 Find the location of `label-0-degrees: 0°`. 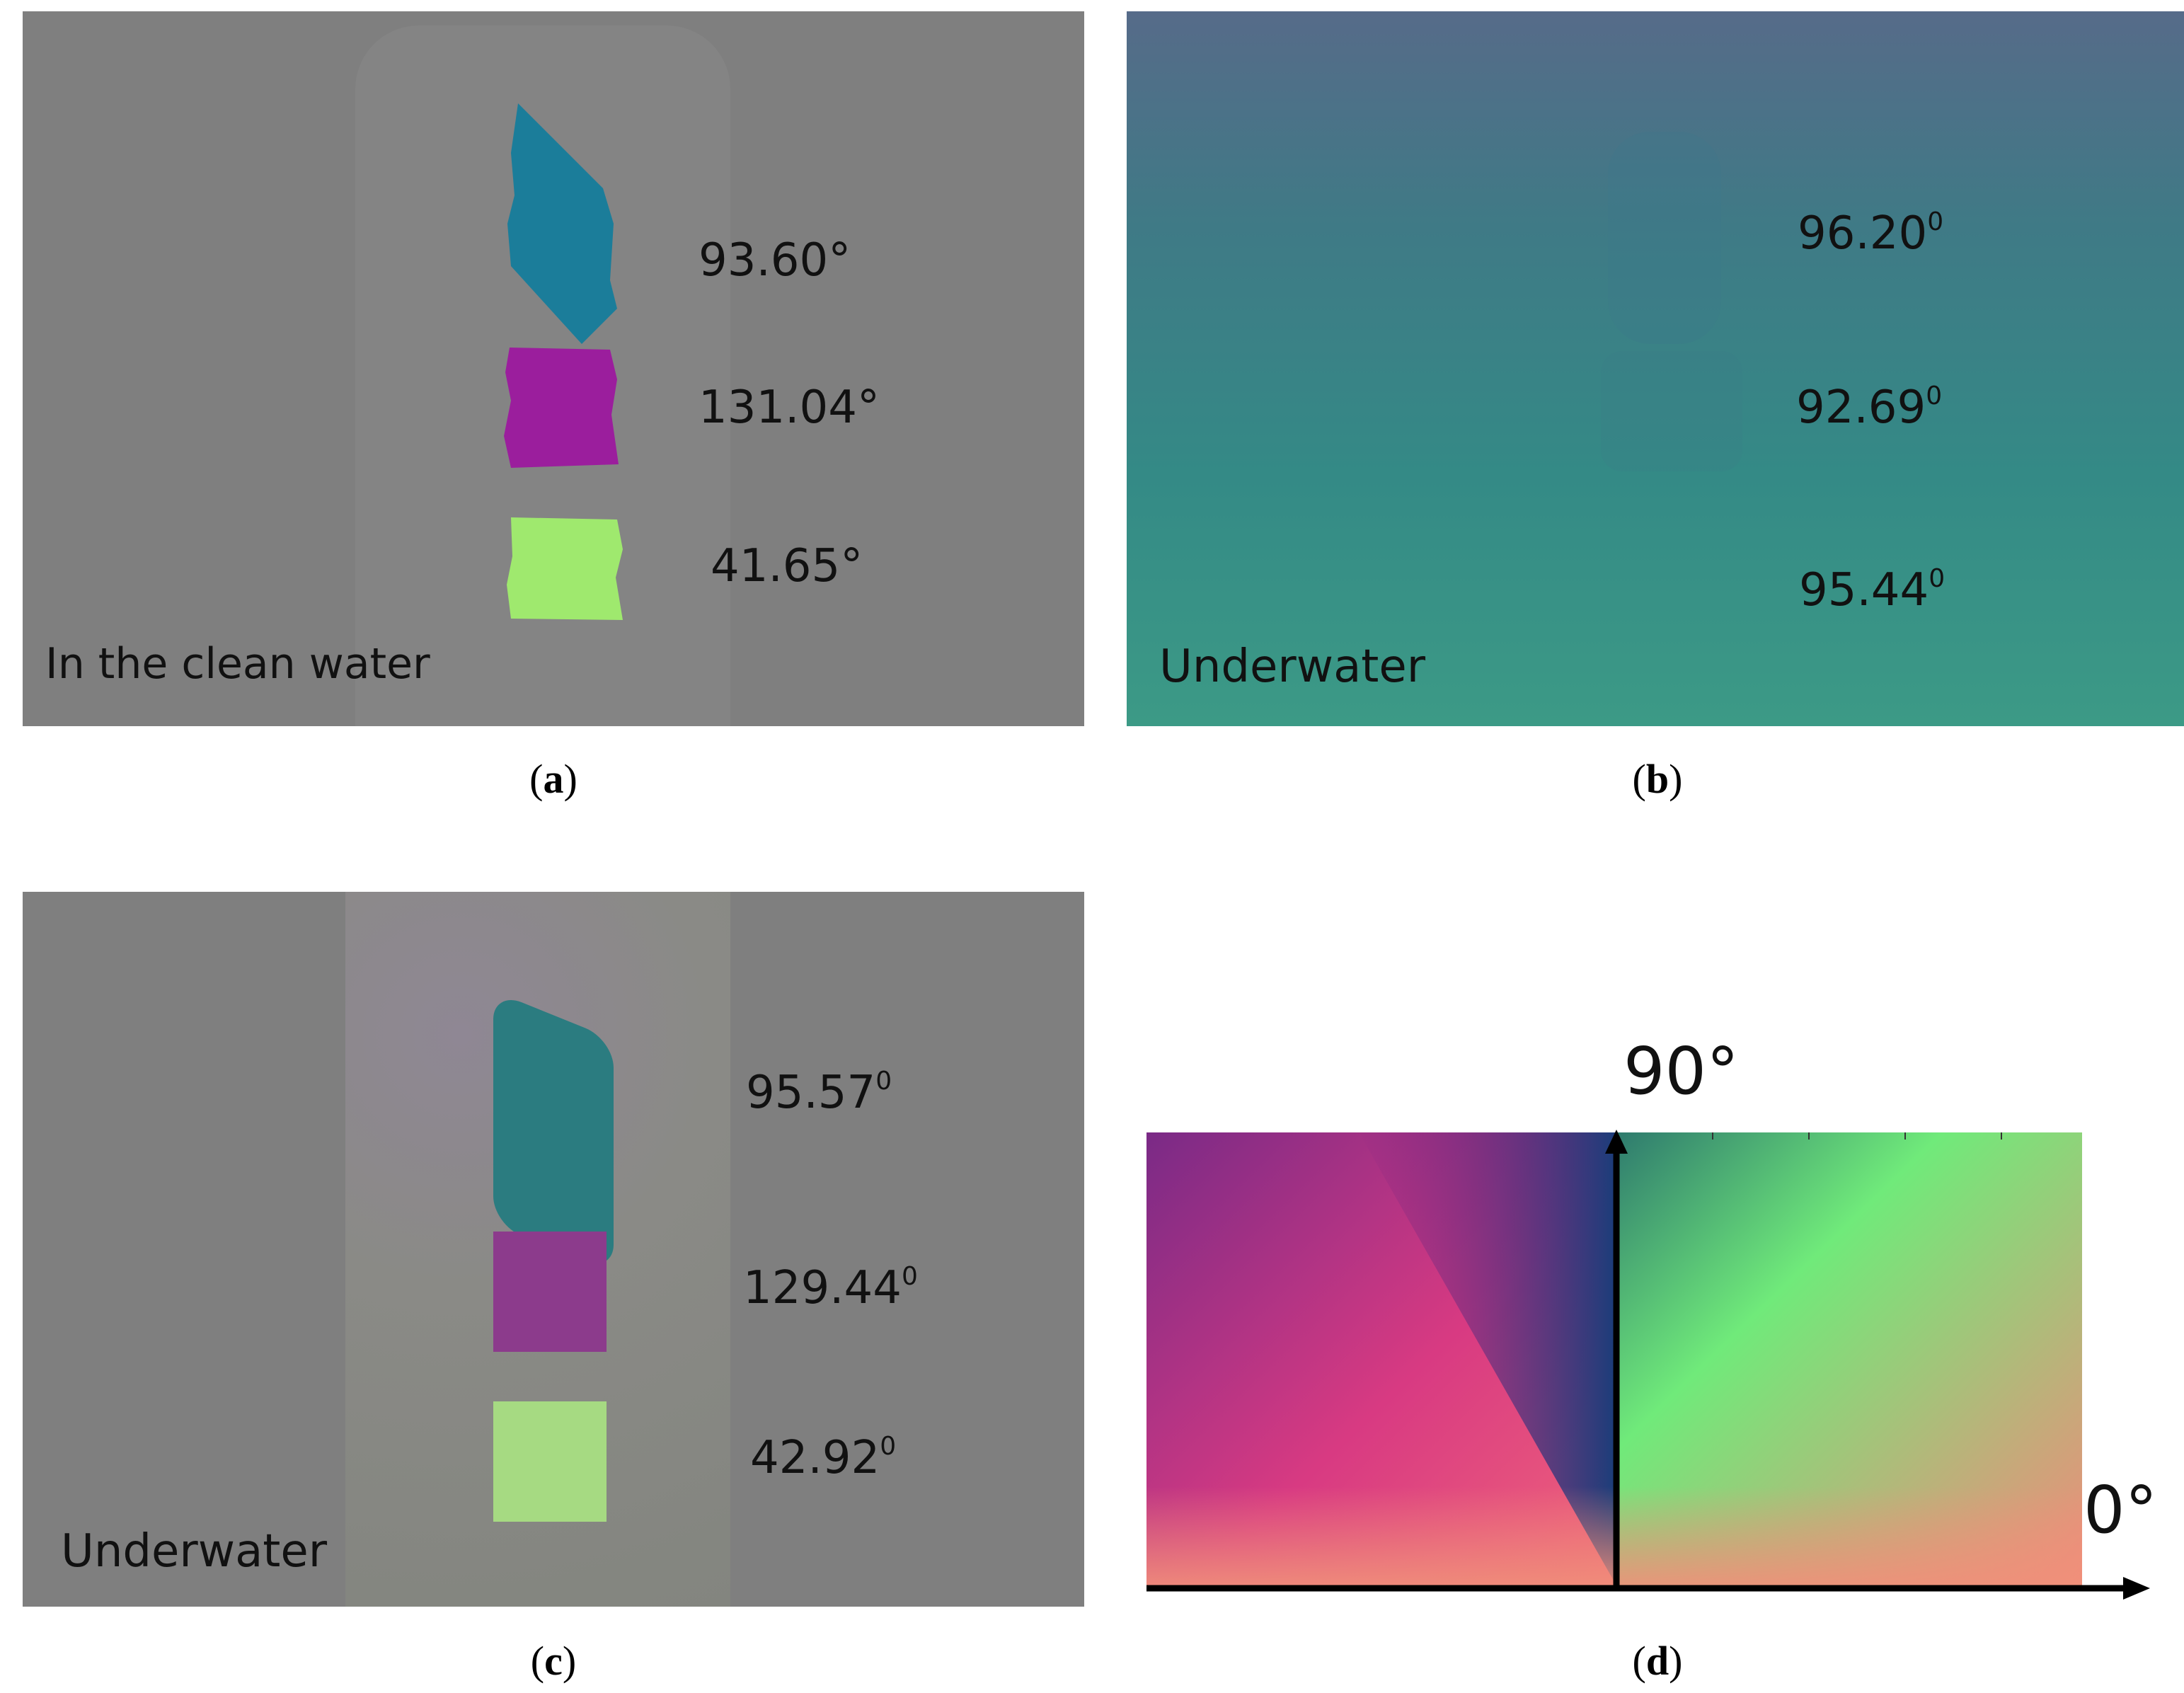

label-0-degrees: 0° is located at coordinates (2121, 1510).